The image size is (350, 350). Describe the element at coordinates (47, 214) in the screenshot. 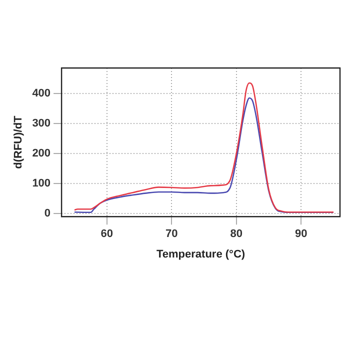

I see `y-tick-label: 0` at that location.